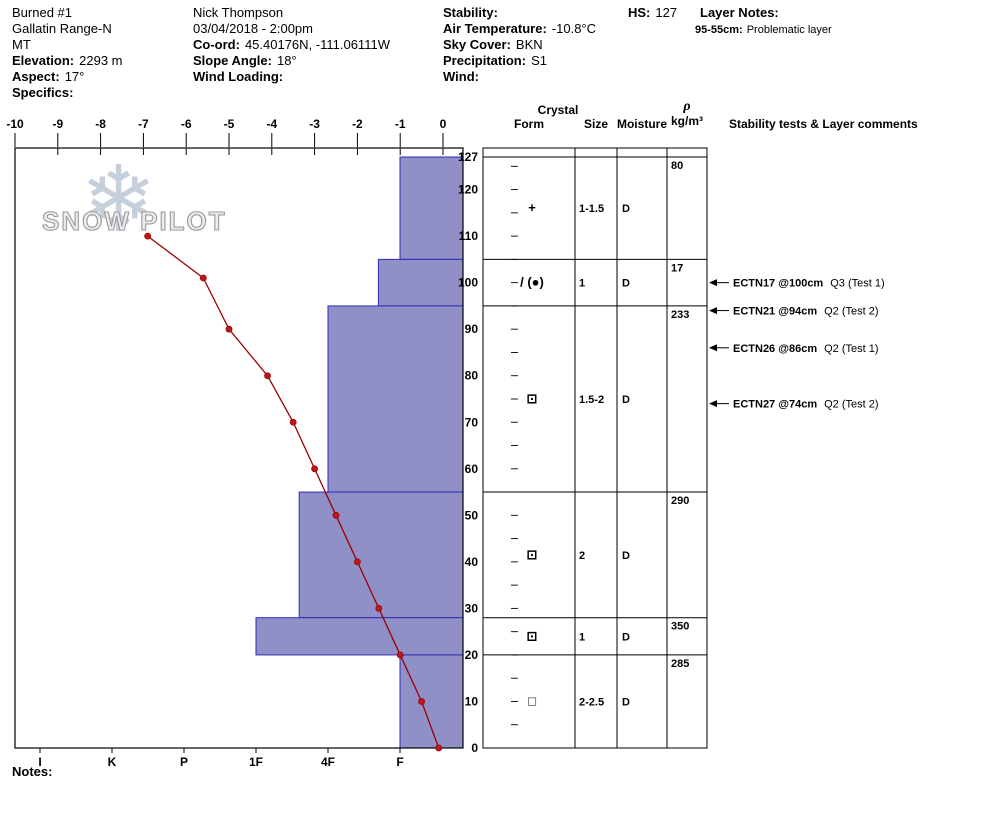 The image size is (994, 840). I want to click on grain-size-value: 2-2.5, so click(591, 702).